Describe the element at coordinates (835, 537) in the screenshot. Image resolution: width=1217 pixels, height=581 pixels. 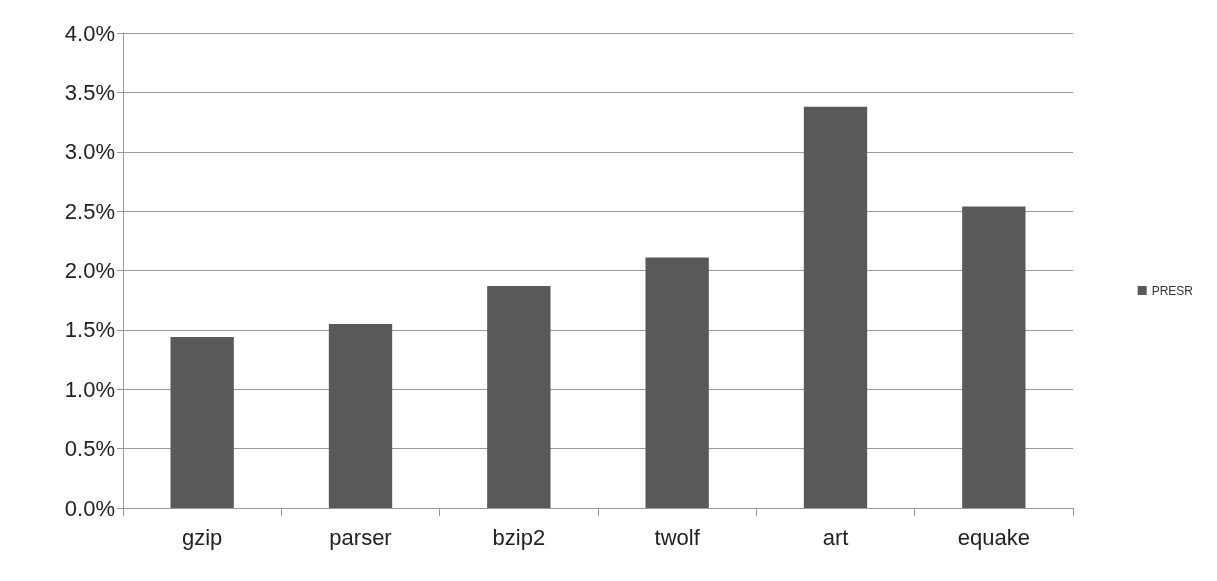
I see `x-tick-label: art` at that location.